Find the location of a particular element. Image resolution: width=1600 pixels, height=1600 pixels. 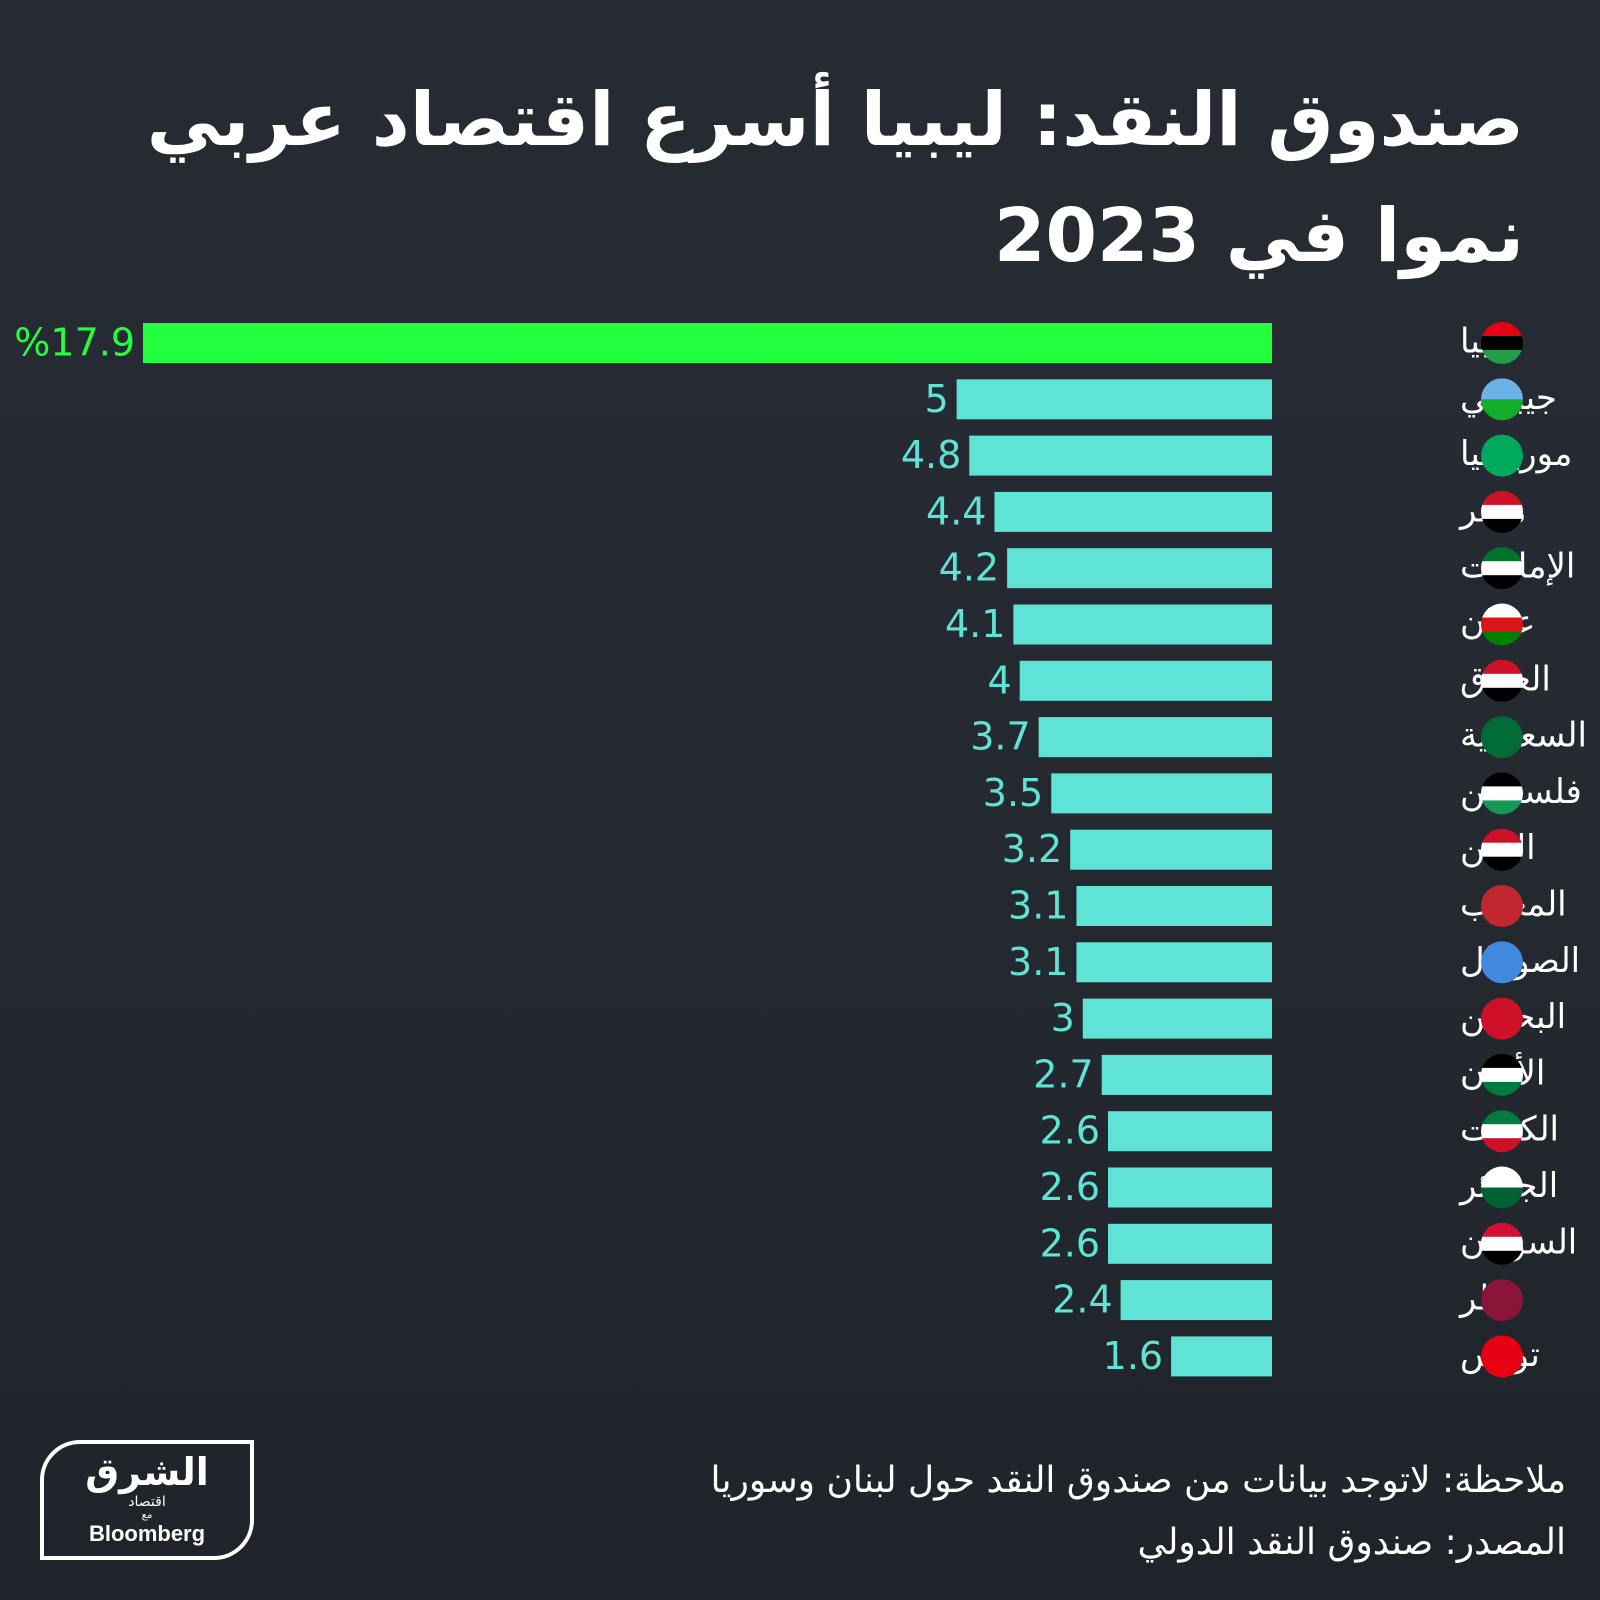

logo-section: اقتصاد is located at coordinates (147, 1502).